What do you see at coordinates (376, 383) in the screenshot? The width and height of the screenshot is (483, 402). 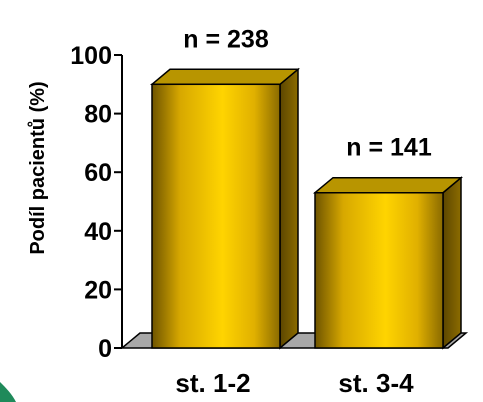 I see `x-category-label: st. 3-4` at bounding box center [376, 383].